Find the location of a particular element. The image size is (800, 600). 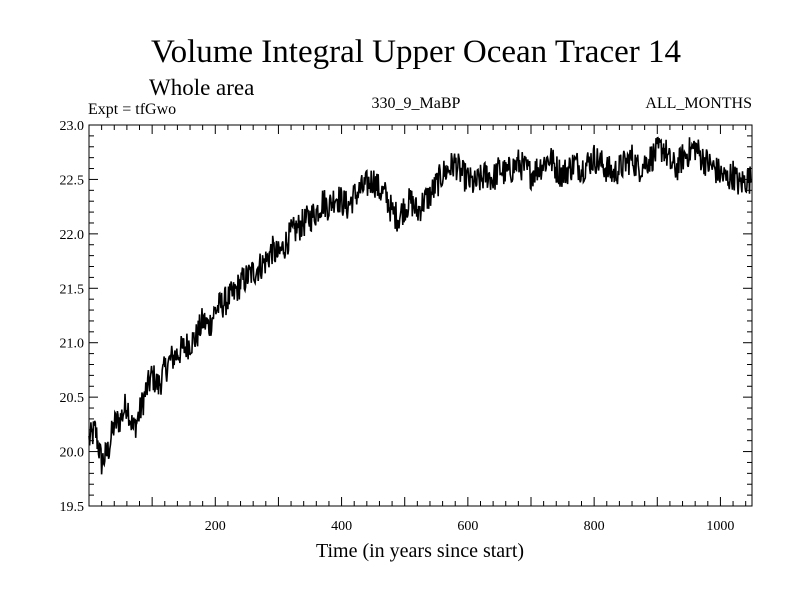

x-tick-label: 600 is located at coordinates (467, 526).